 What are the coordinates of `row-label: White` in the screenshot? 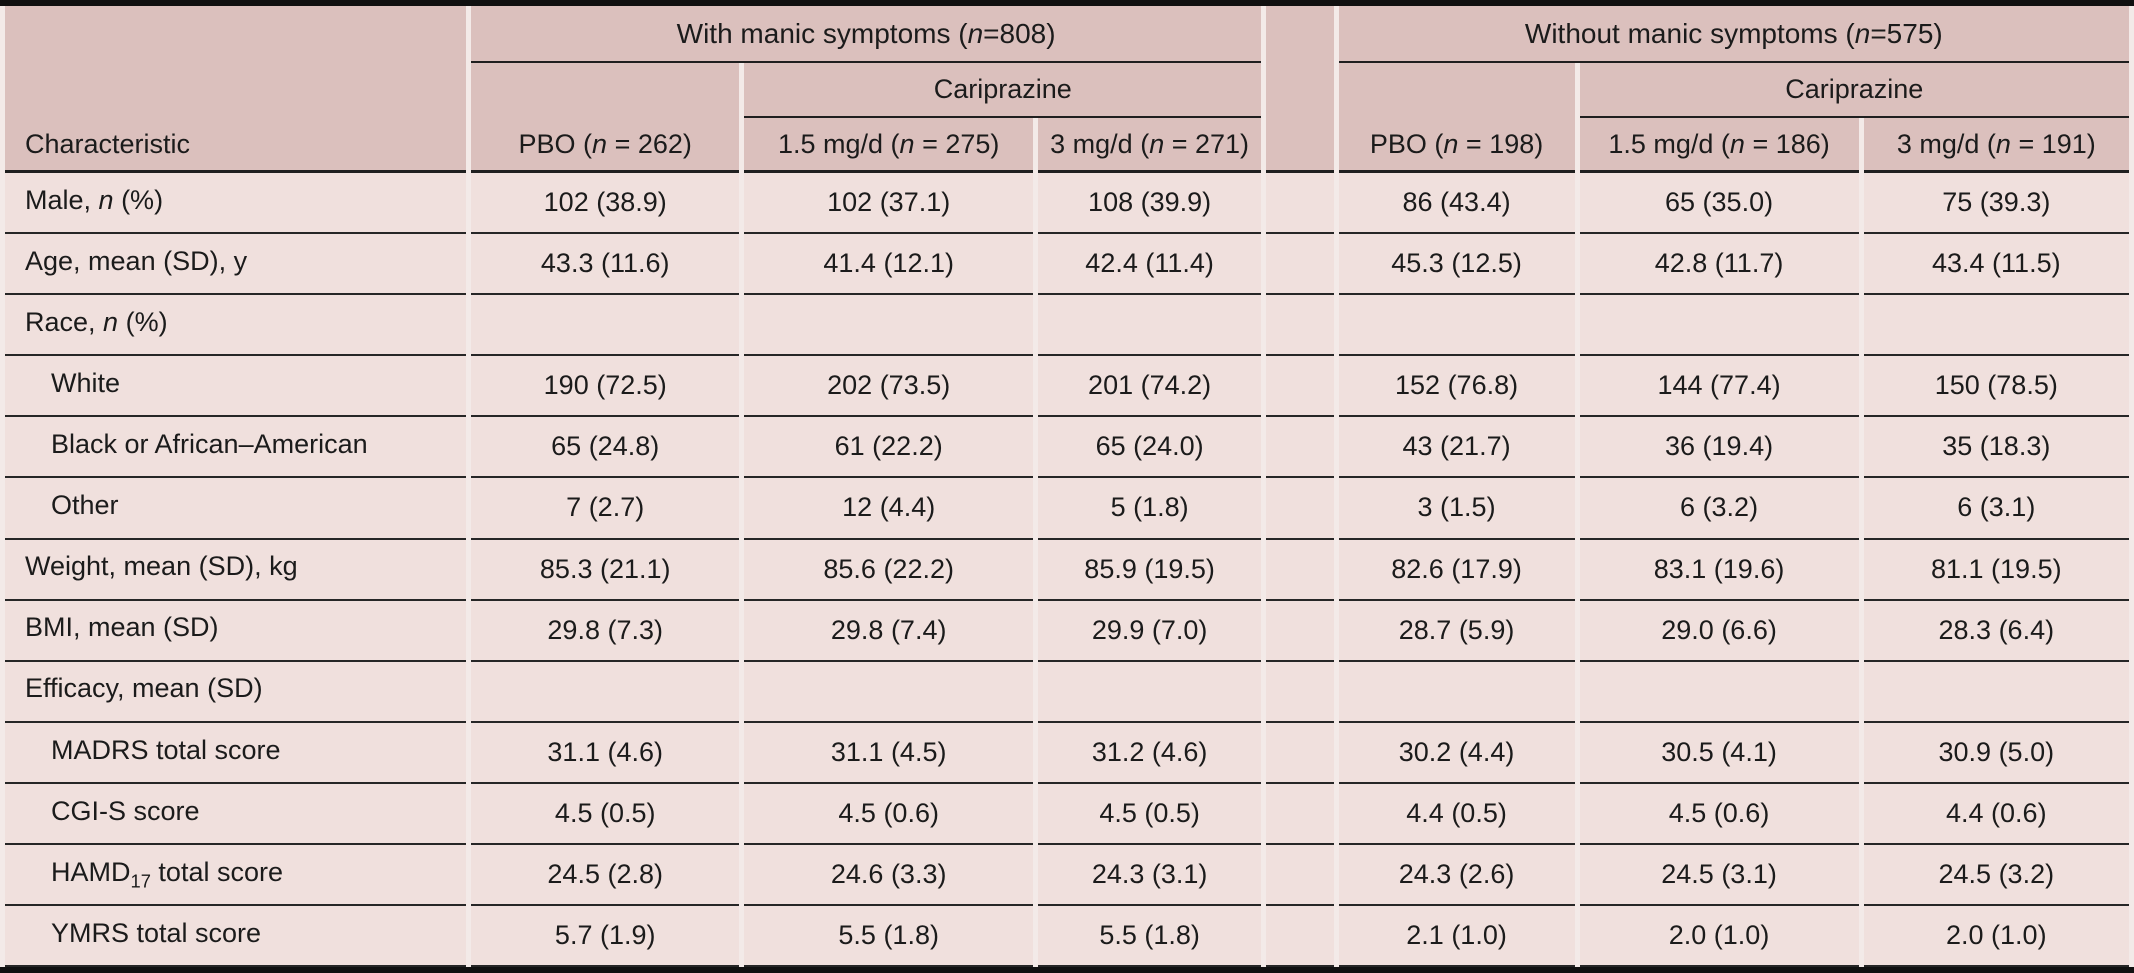 It's located at (236, 387).